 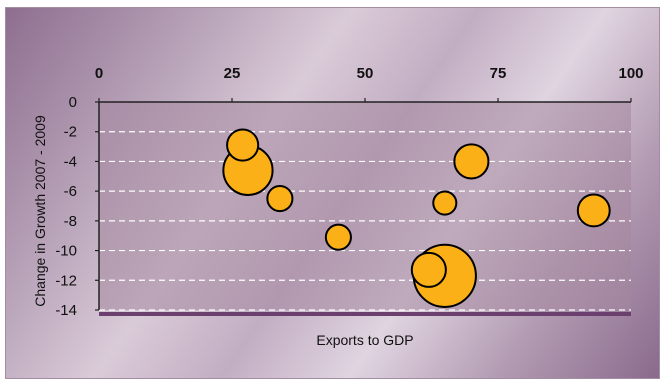 What do you see at coordinates (365, 314) in the screenshot?
I see `plot-floor-bar` at bounding box center [365, 314].